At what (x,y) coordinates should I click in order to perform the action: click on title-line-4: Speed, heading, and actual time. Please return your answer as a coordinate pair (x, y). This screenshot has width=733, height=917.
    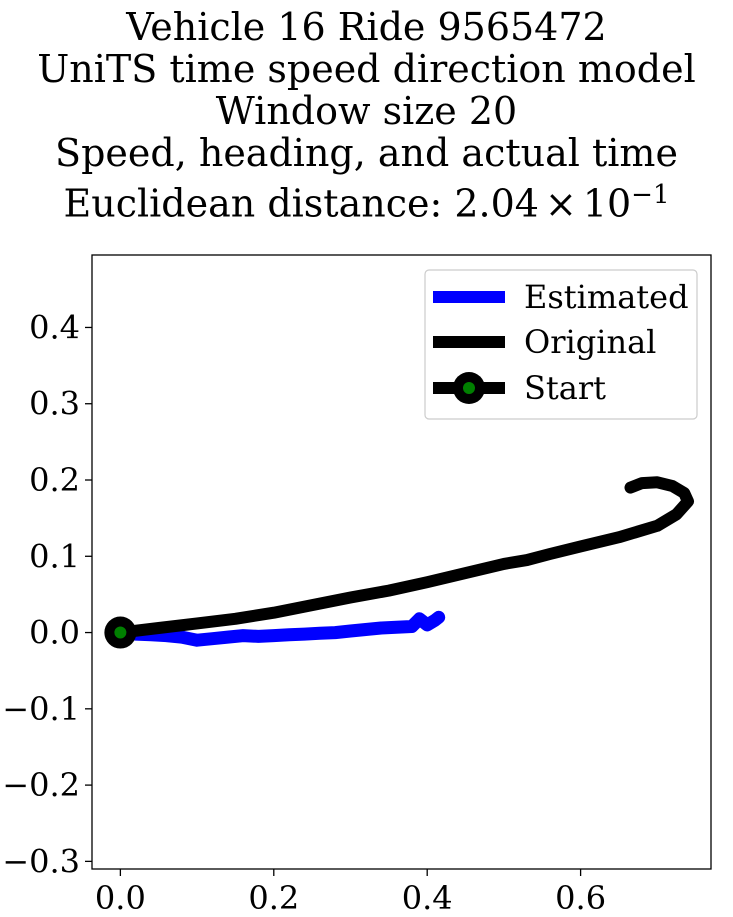
    Looking at the image, I should click on (366, 153).